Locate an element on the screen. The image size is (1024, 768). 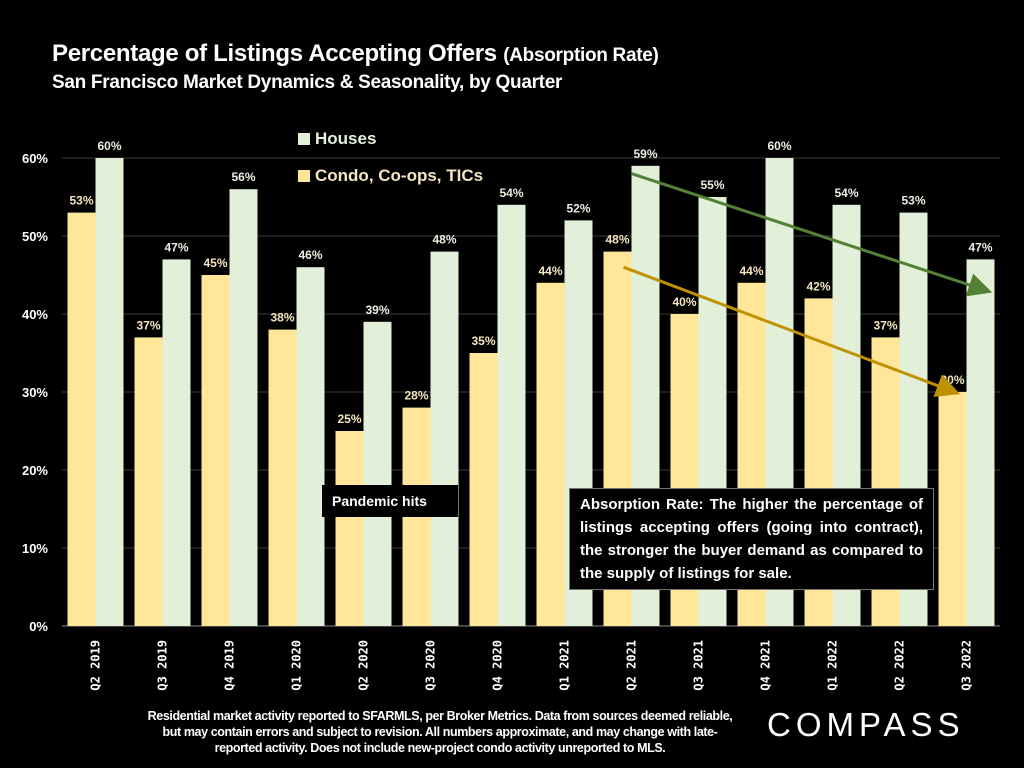
legend-label-condo: Condo, Co-ops, TICs is located at coordinates (399, 175).